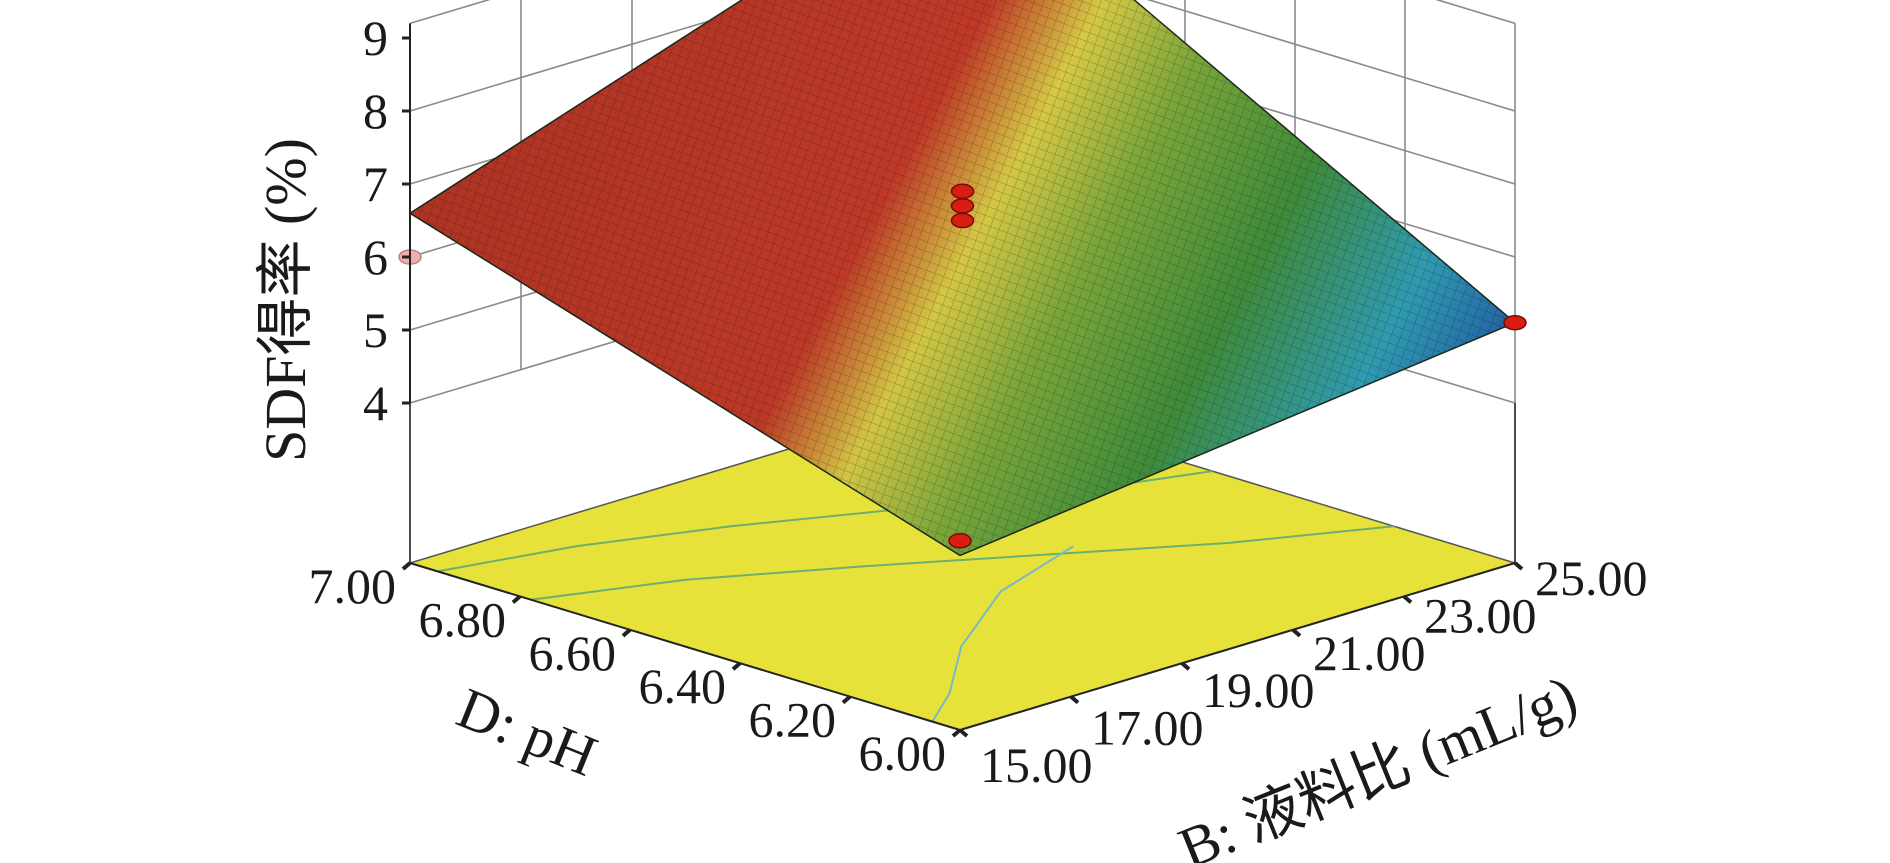  What do you see at coordinates (375, 330) in the screenshot?
I see `z-tick-label: 5` at bounding box center [375, 330].